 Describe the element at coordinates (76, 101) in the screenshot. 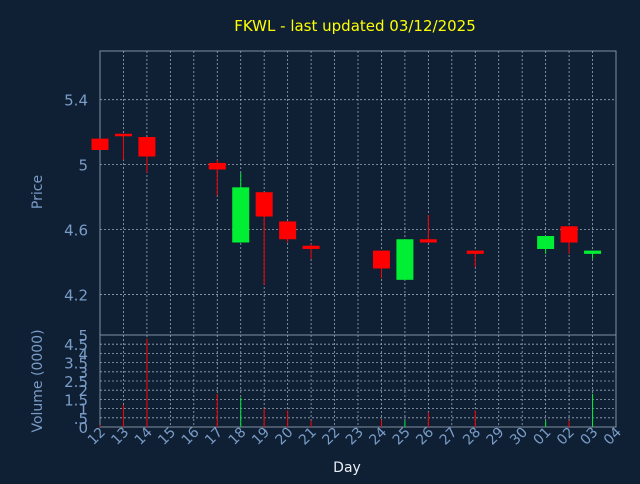

I see `price-tick-label: 5.4` at that location.